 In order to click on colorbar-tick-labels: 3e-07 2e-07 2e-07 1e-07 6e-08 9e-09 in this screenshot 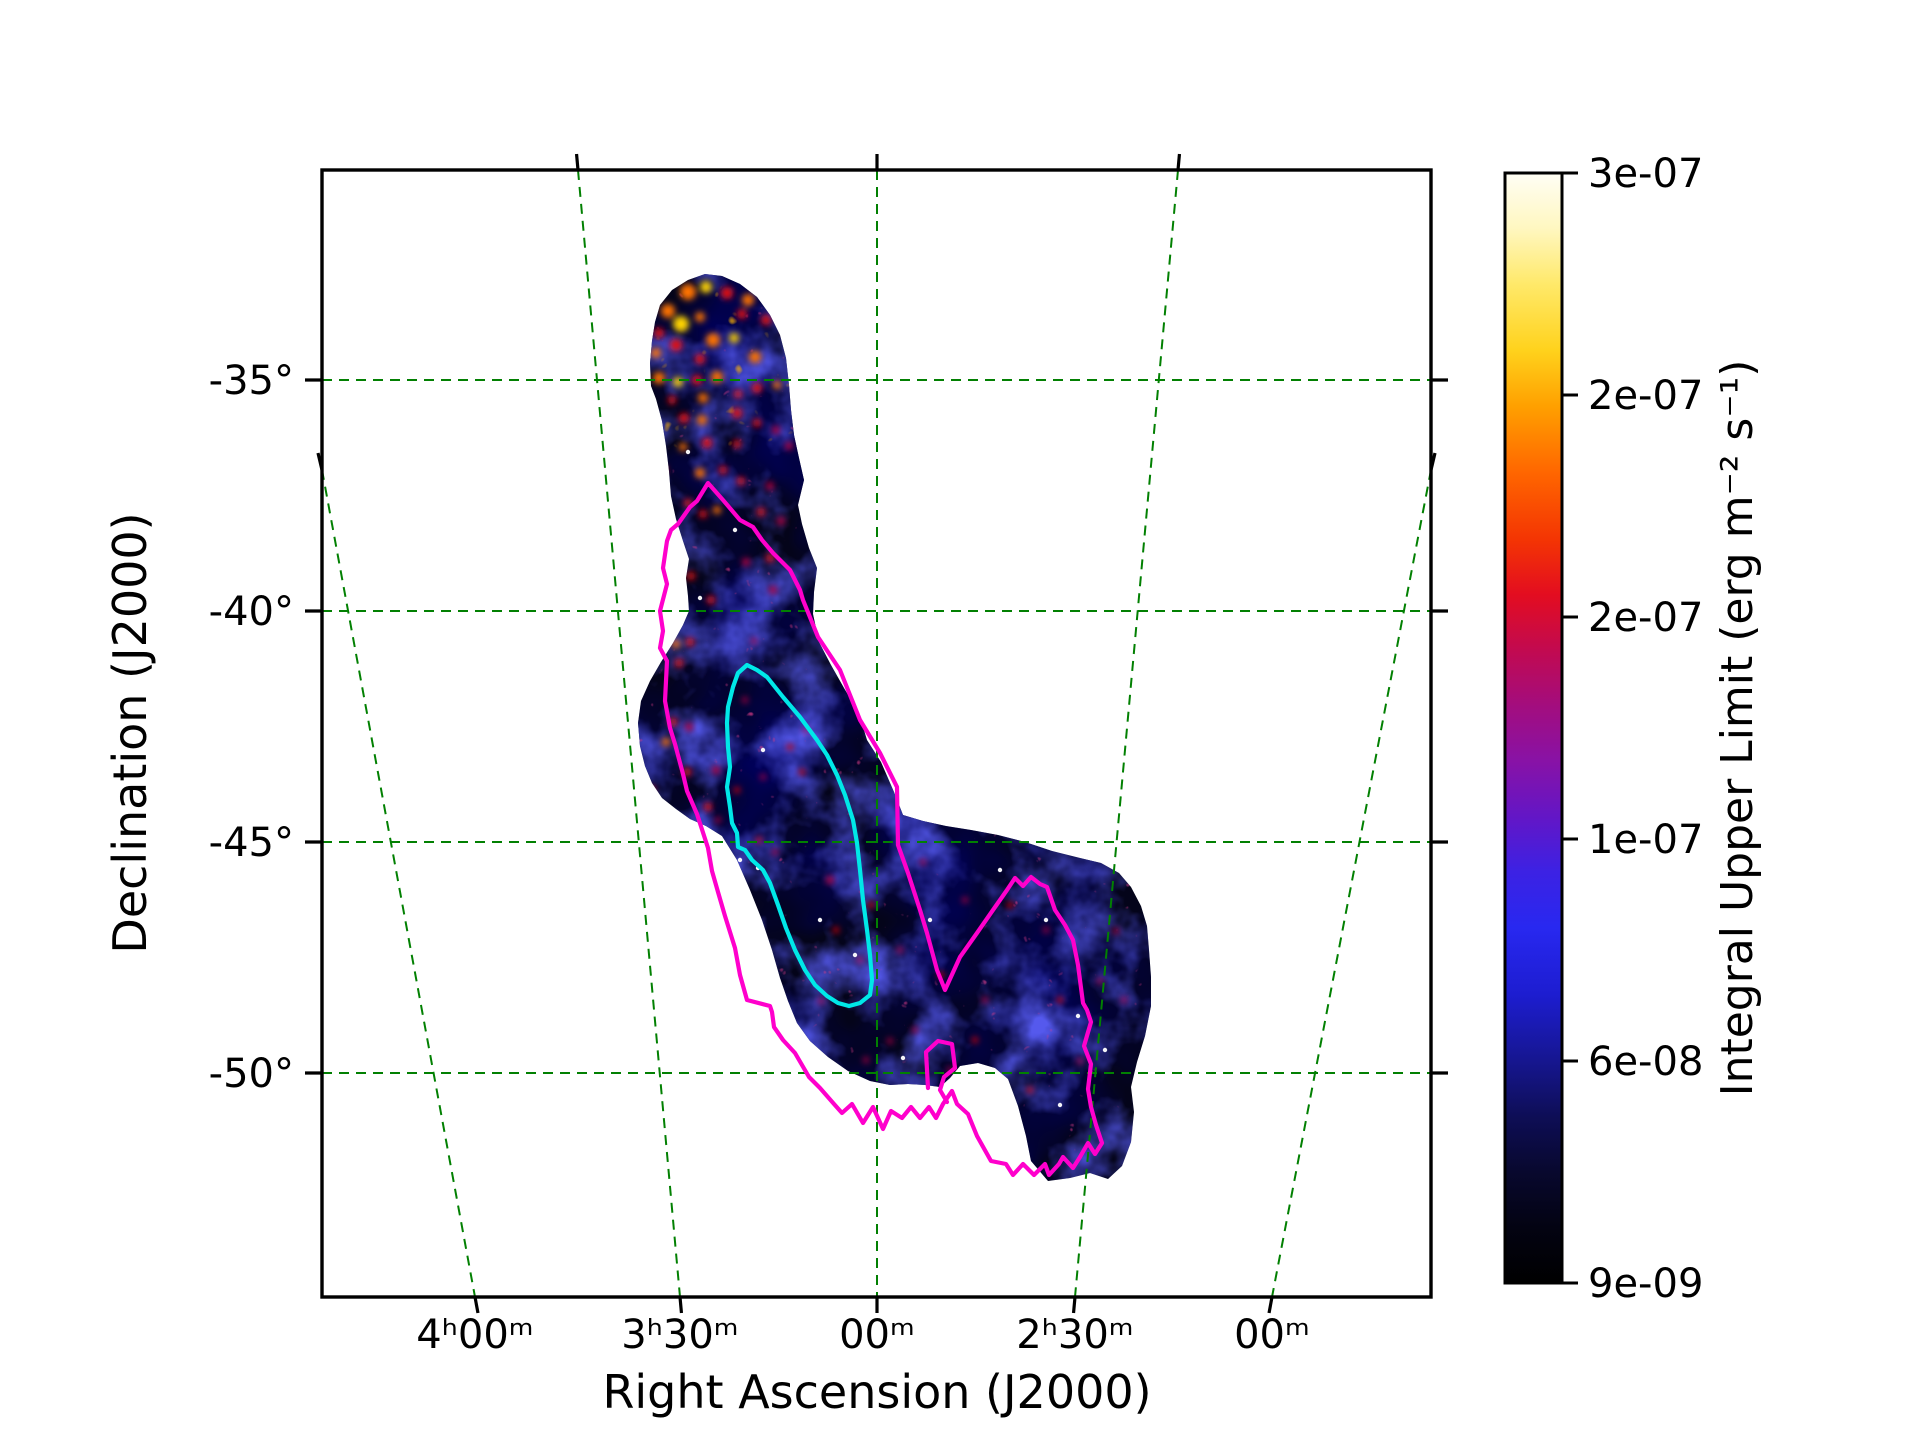, I will do `click(1645, 729)`.